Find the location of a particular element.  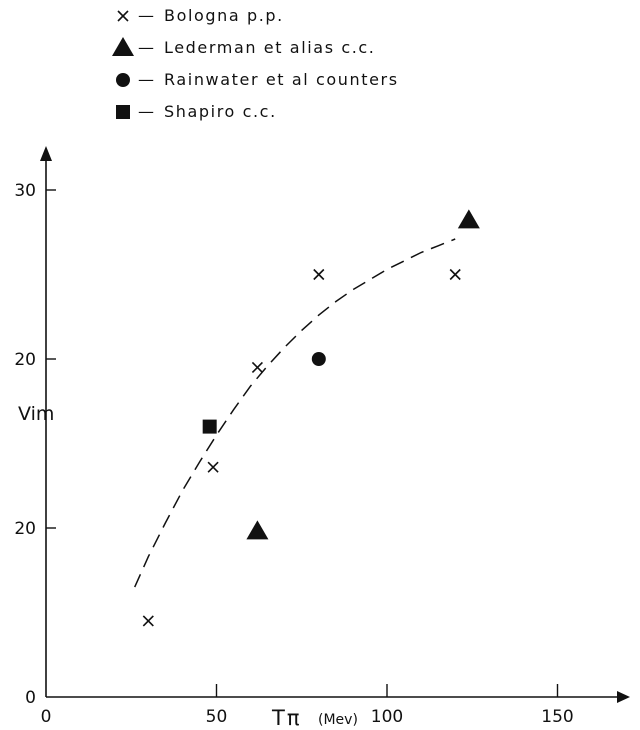

x-axis-label: Tπ is located at coordinates (286, 718).